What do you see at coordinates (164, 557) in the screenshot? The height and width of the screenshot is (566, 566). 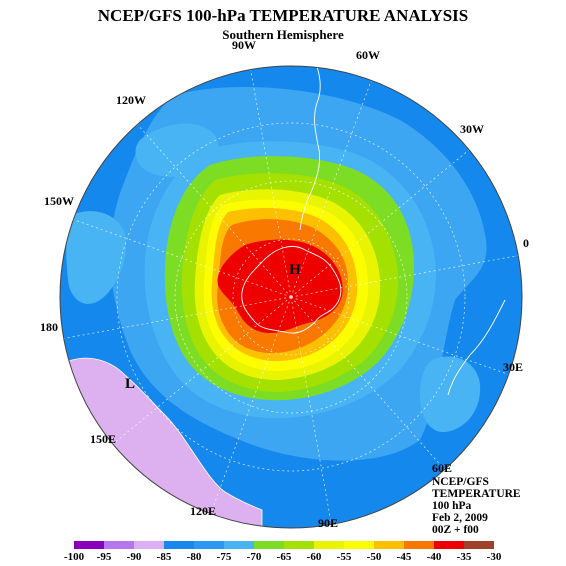 I see `legend-tick-label: -85` at bounding box center [164, 557].